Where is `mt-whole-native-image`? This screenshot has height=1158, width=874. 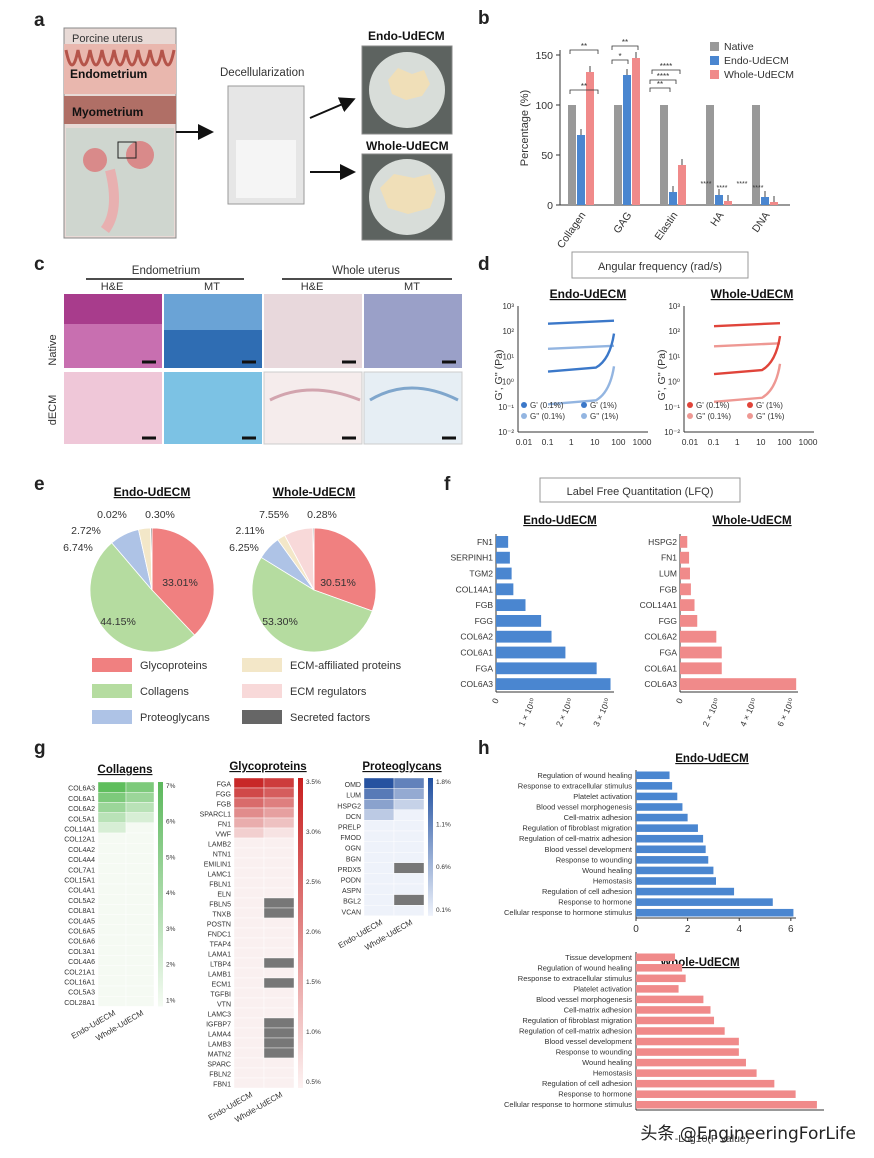
mt-whole-native-image is located at coordinates (413, 331).